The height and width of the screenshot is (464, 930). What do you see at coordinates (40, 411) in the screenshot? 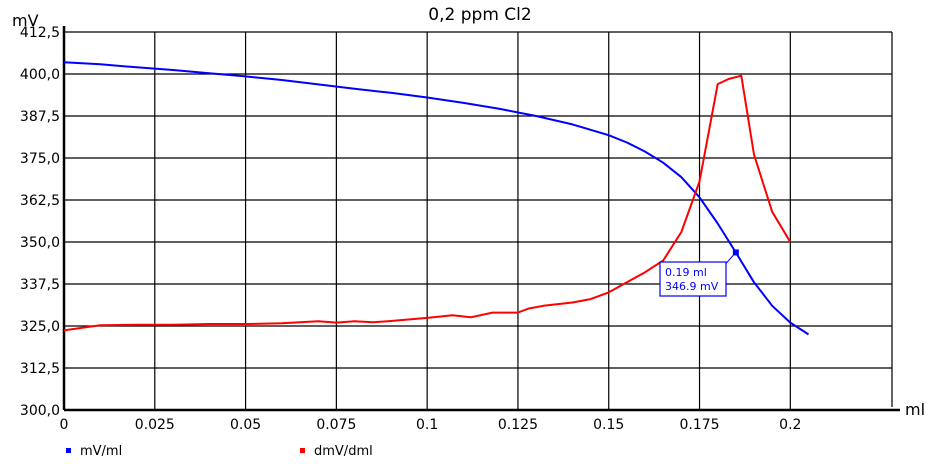
I see `y-tick-label: 300,0` at bounding box center [40, 411].